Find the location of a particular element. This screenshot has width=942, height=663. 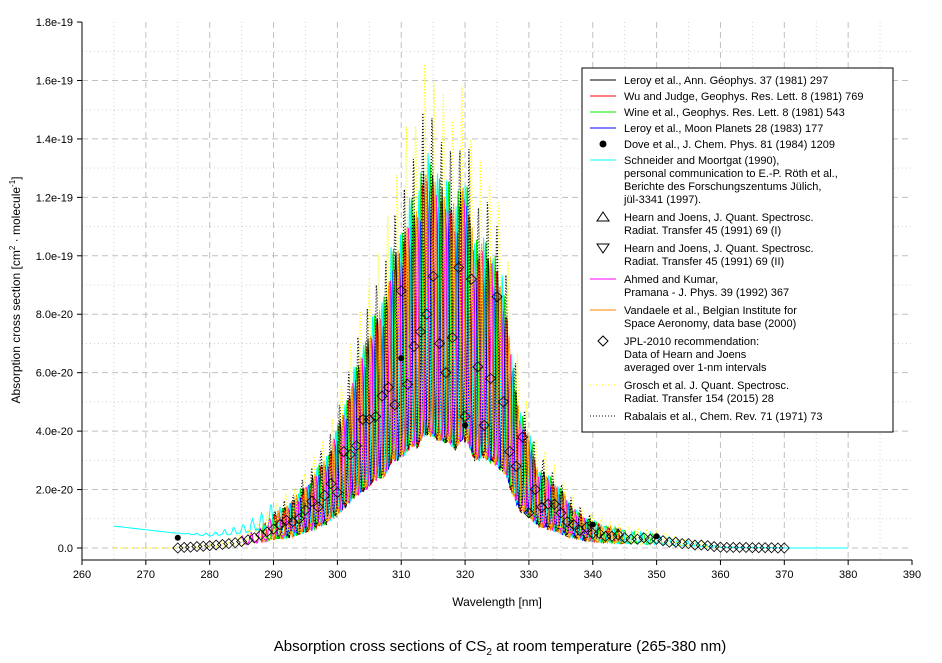

x-axis-label: Wavelength [nm] is located at coordinates (497, 602).